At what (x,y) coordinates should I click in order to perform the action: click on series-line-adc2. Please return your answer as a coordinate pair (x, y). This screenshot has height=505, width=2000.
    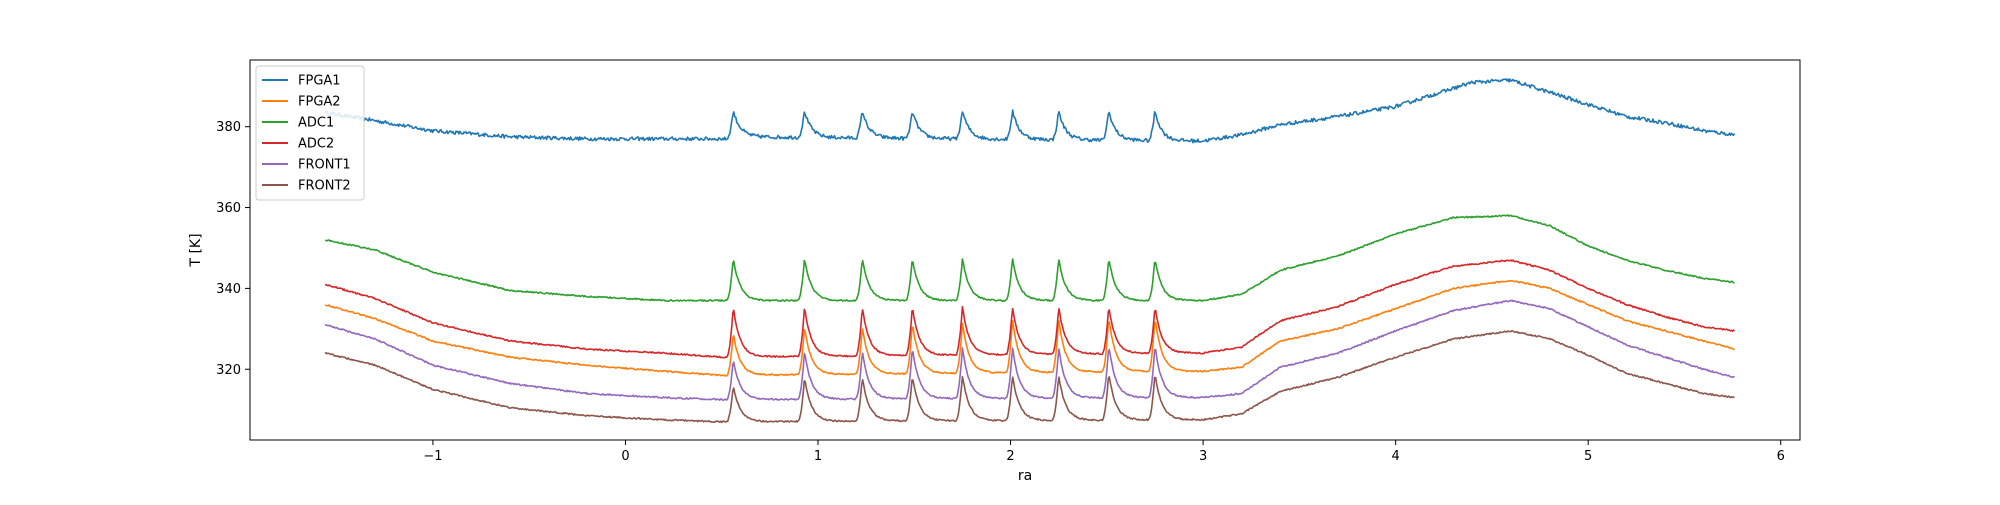
    Looking at the image, I should click on (1029, 309).